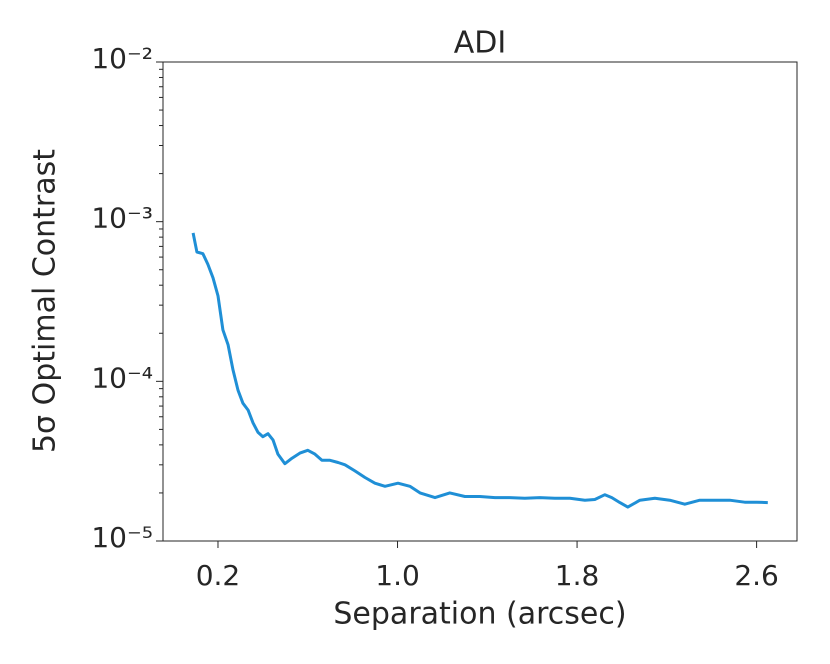  What do you see at coordinates (577, 575) in the screenshot?
I see `x-tick-label: 1.8` at bounding box center [577, 575].